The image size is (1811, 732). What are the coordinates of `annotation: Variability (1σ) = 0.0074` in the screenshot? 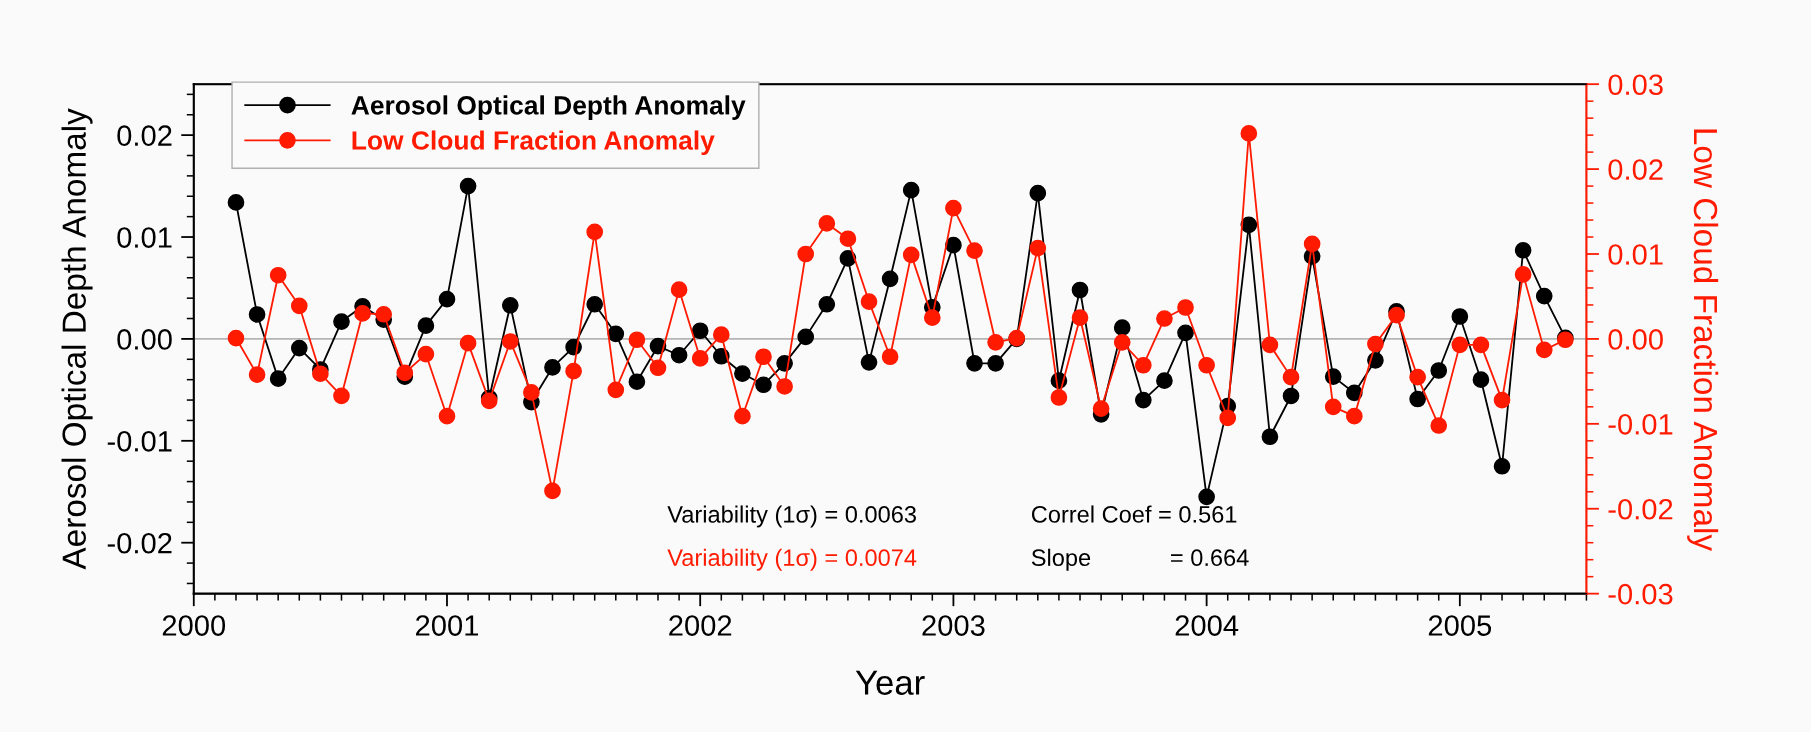 It's located at (792, 559).